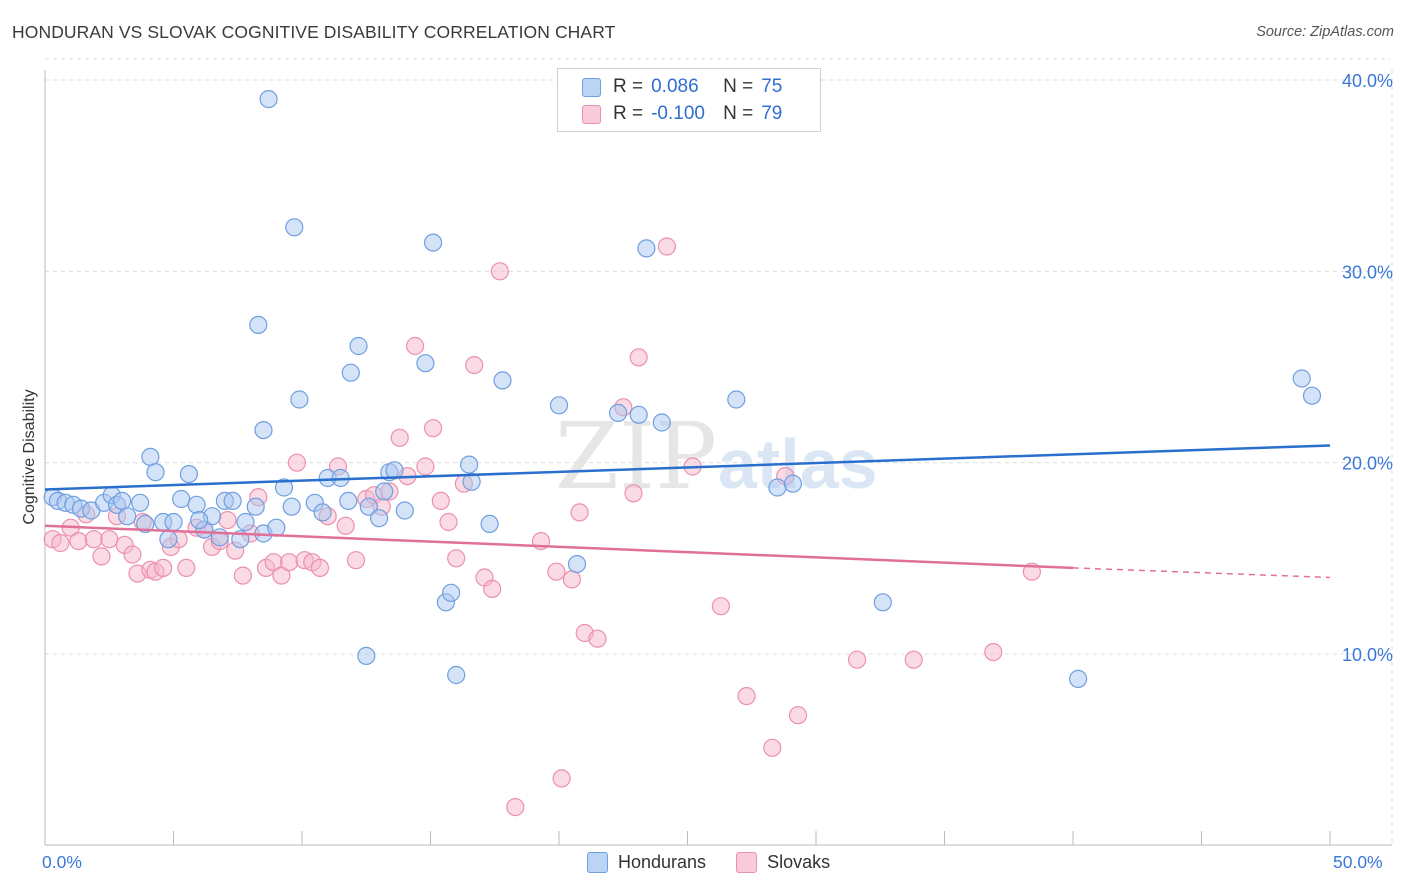 This screenshot has height=892, width=1406. Describe the element at coordinates (1367, 655) in the screenshot. I see `y-tick-label: 10.0%` at that location.